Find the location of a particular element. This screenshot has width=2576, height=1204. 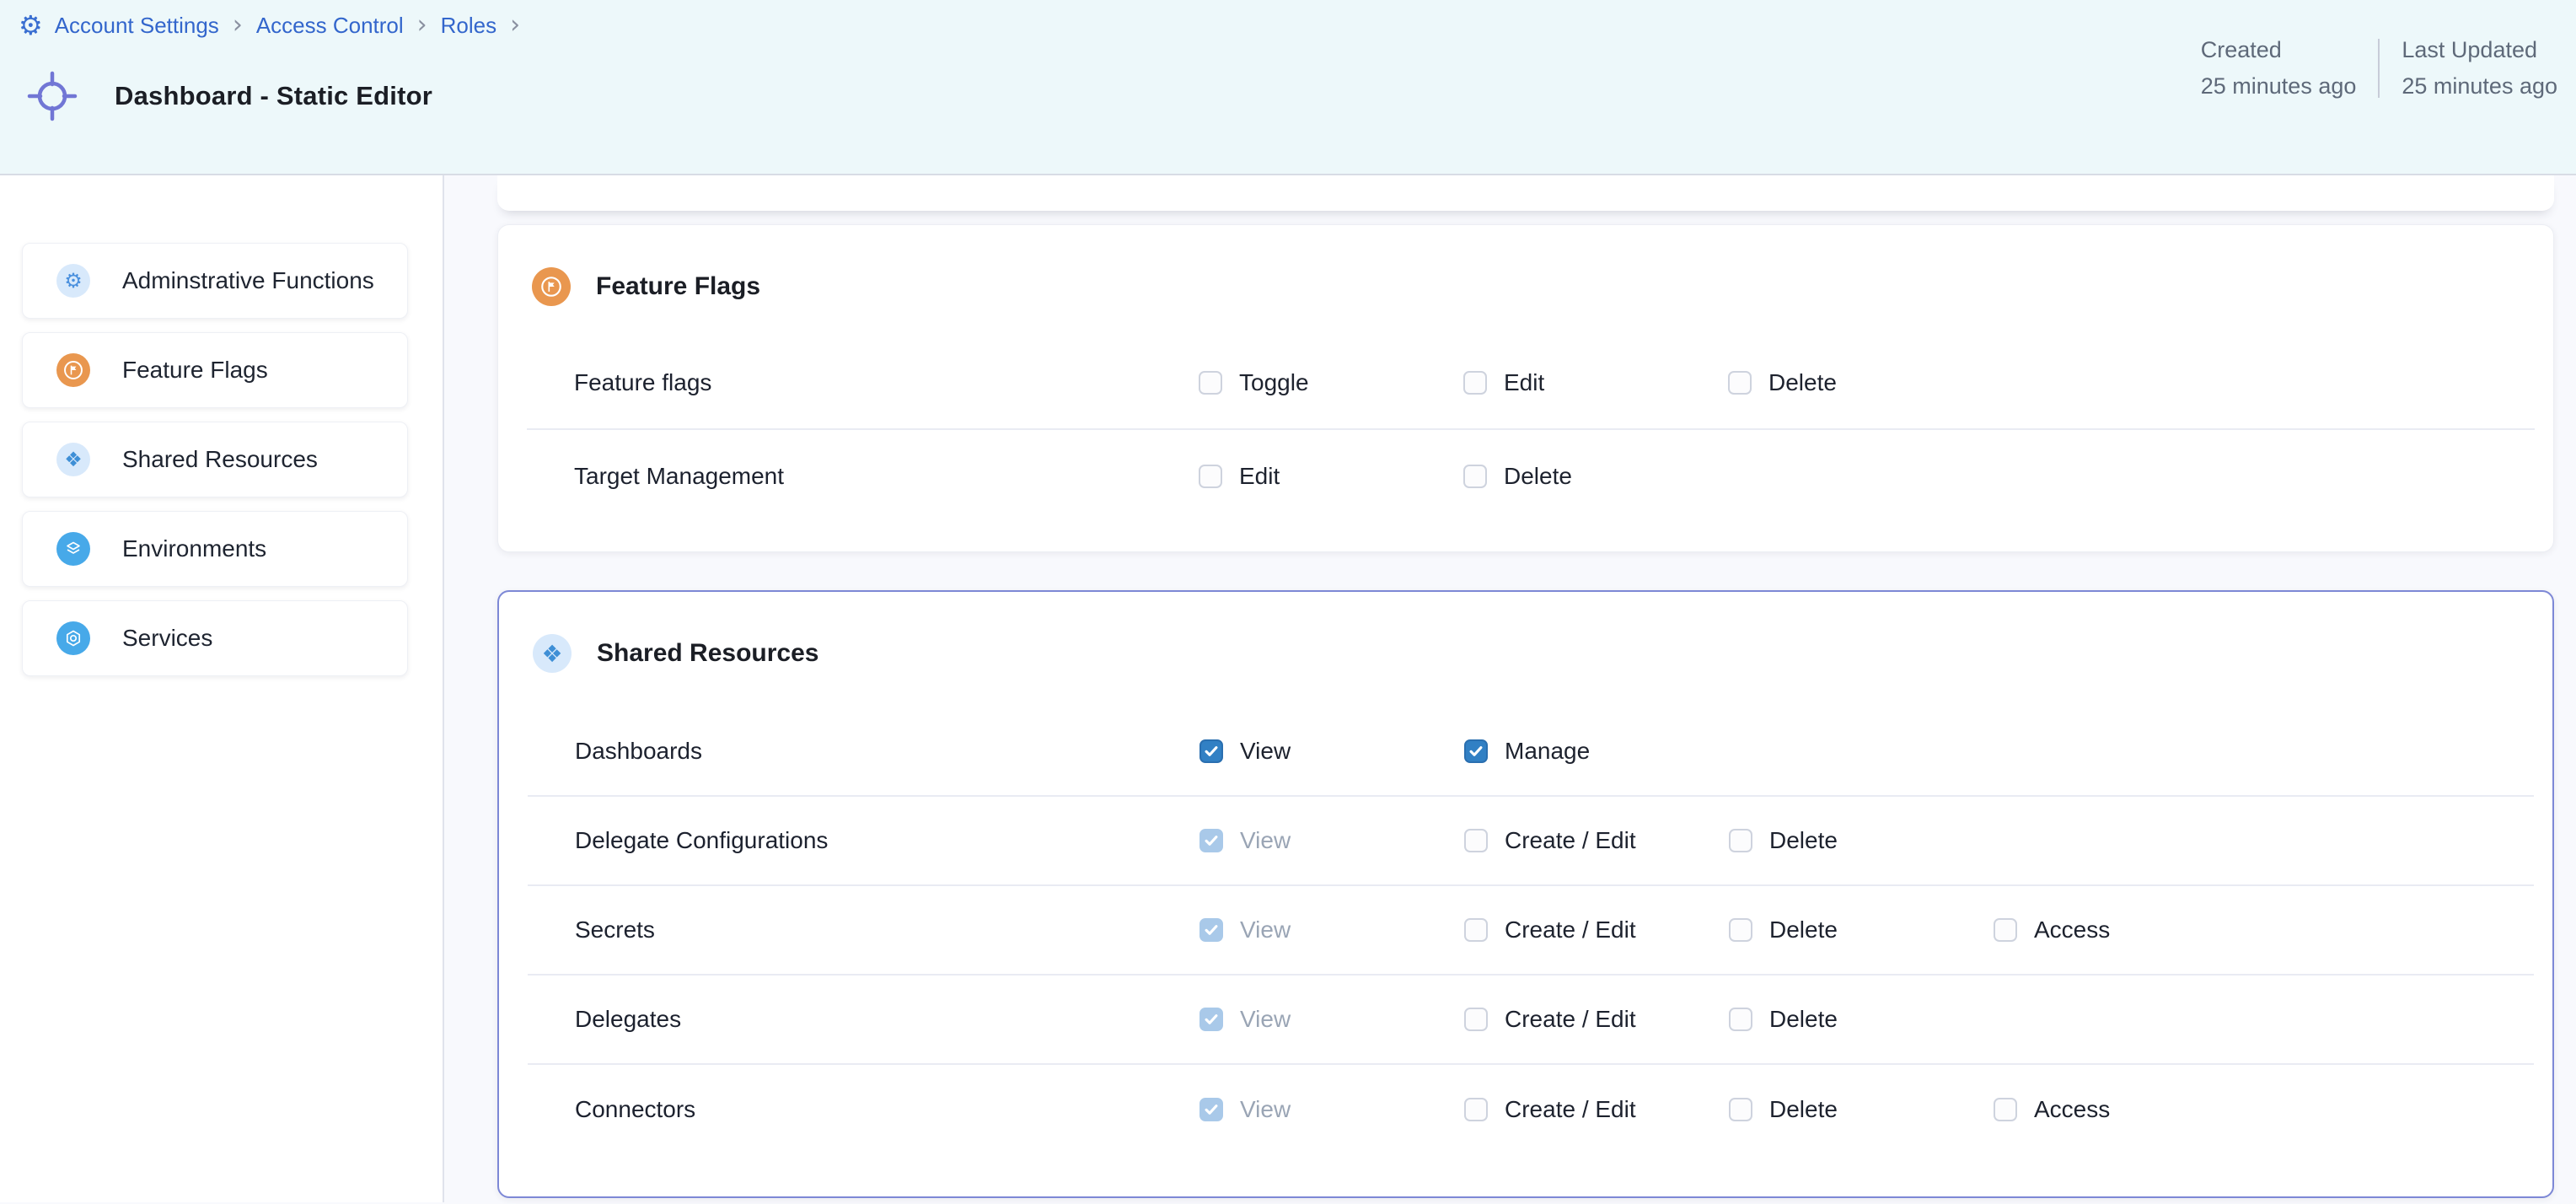

row-label: Delegates is located at coordinates (628, 1019).